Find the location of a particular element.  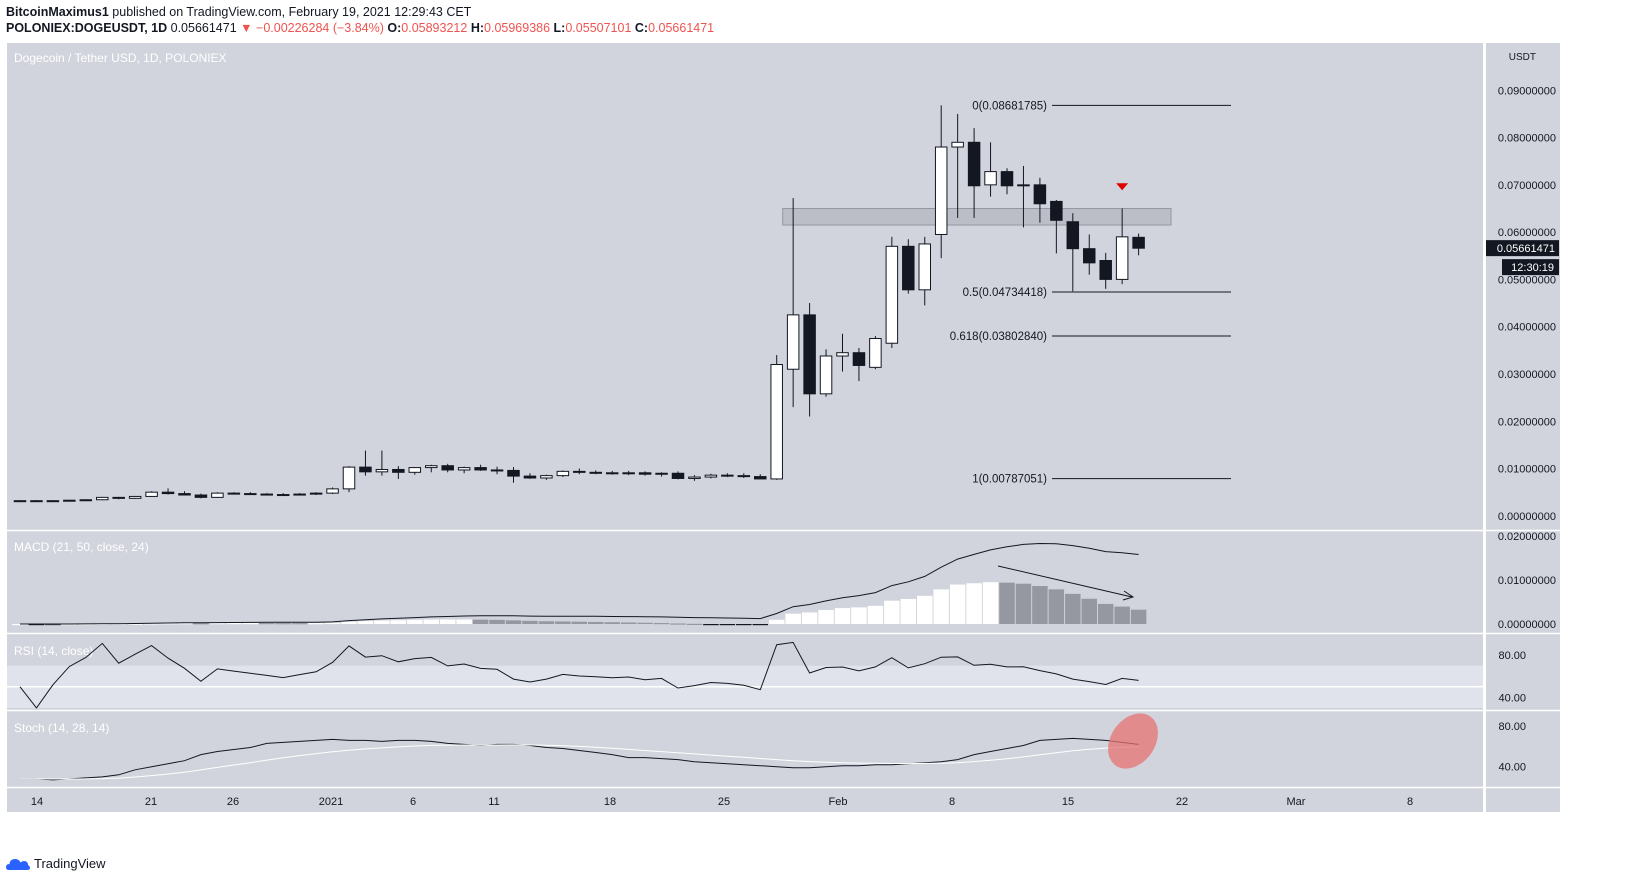

fib-level-label: 0(0.08681785) is located at coordinates (1009, 106).